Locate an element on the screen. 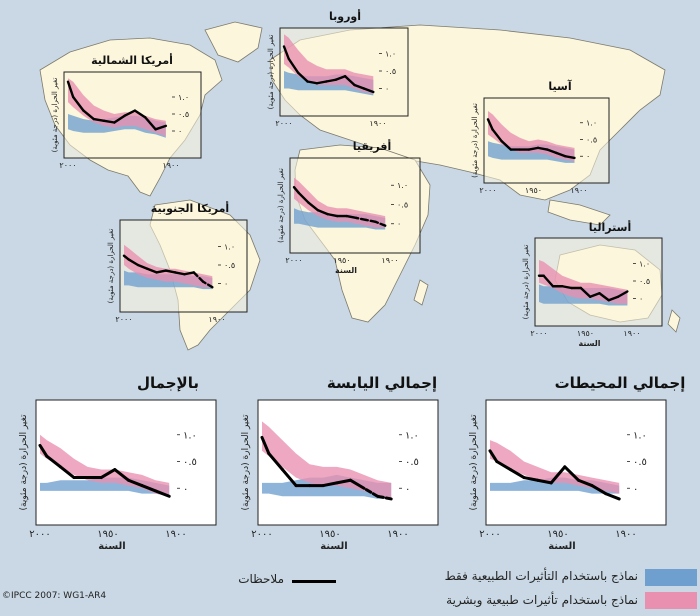  x-tick-label: ١٩٥٠ is located at coordinates (585, 333).